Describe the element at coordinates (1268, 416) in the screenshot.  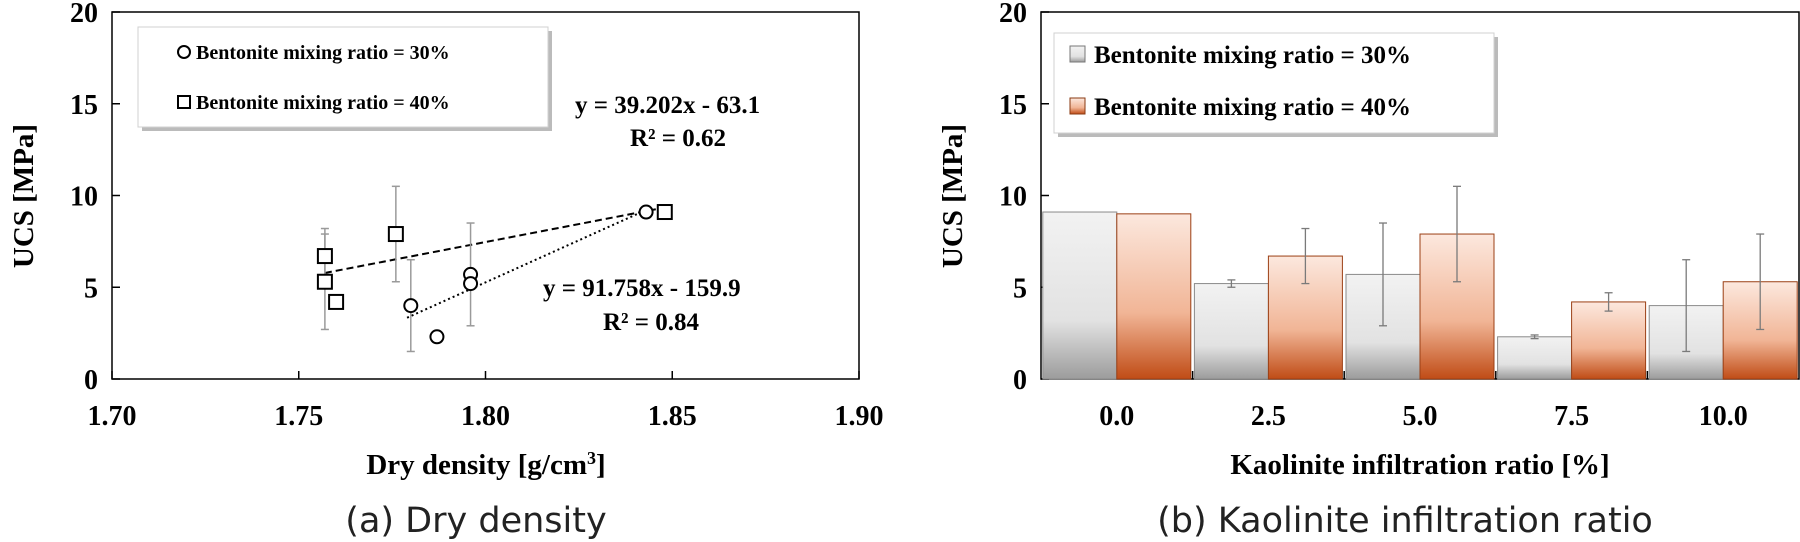
I see `x-tick-label: 2.5` at that location.